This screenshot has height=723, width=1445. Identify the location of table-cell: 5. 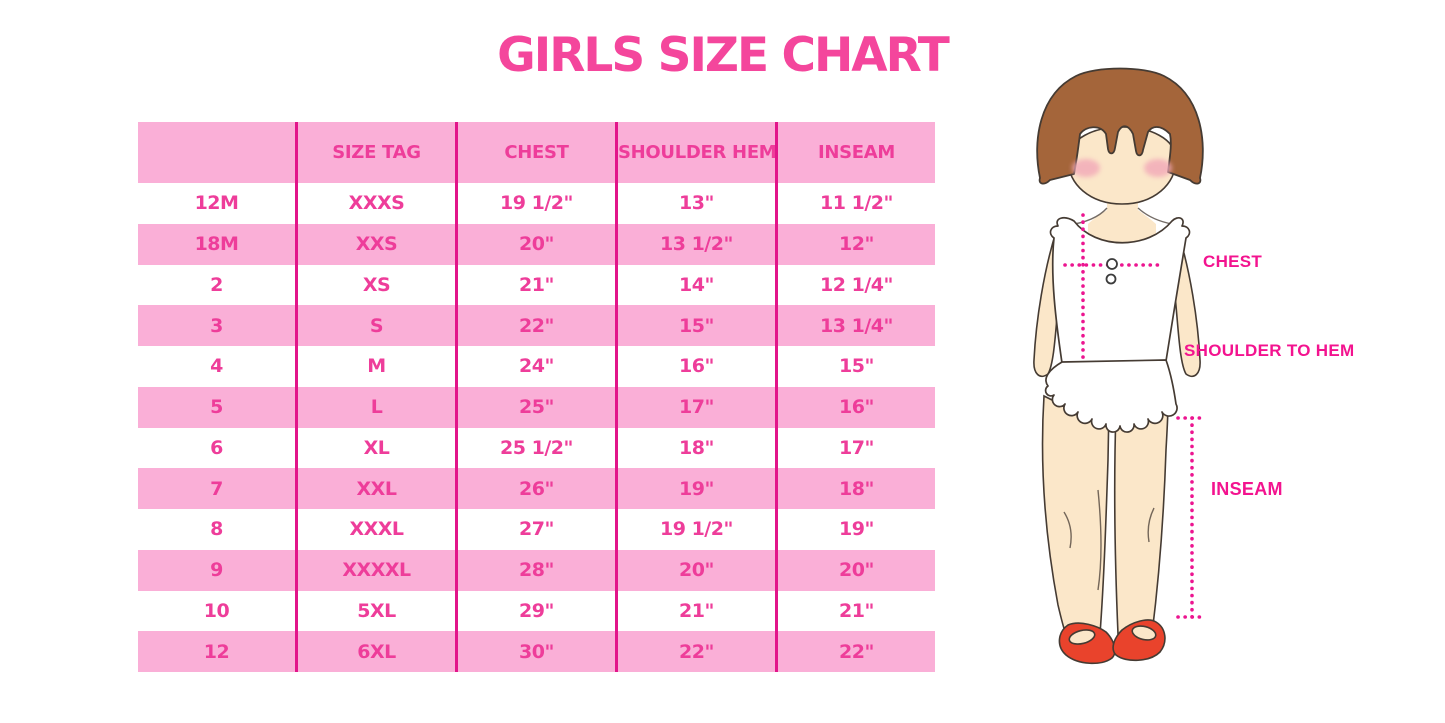
(216, 407).